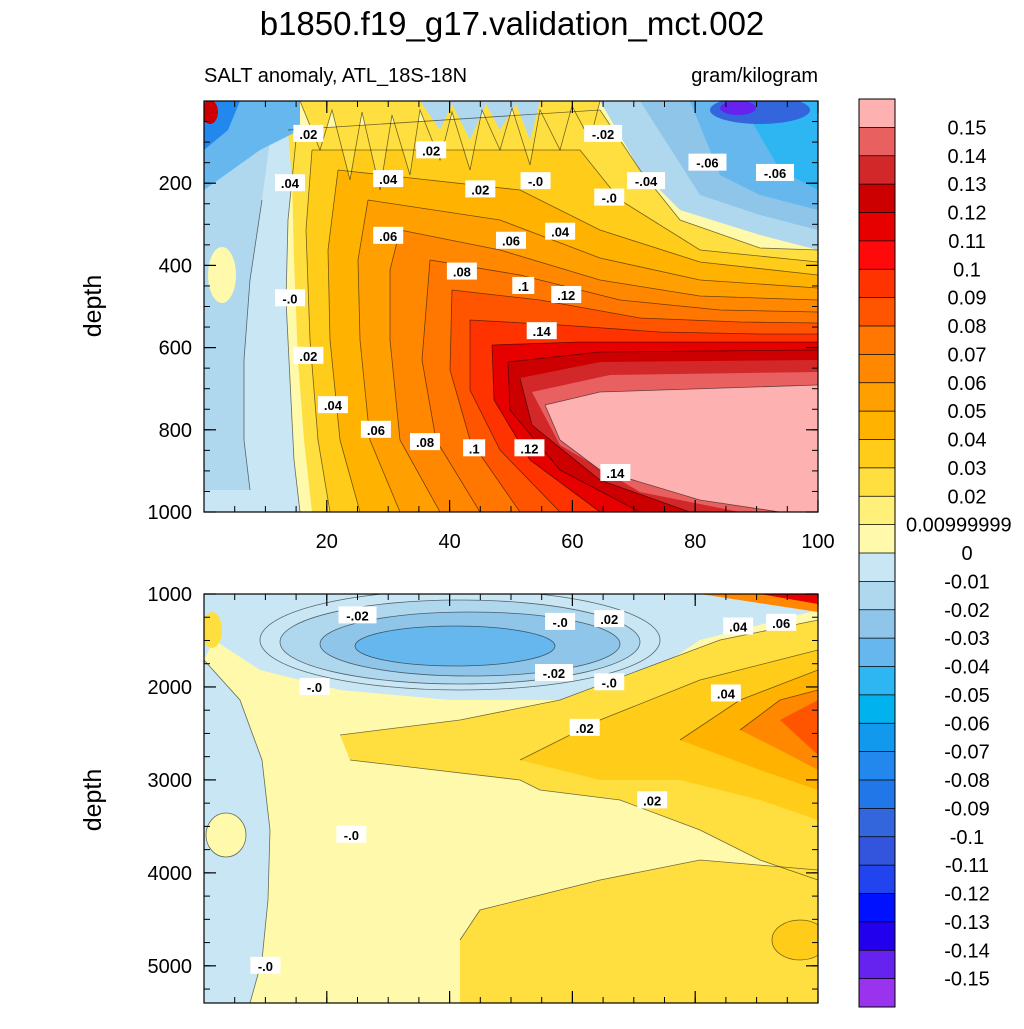  I want to click on contour-label: -.04, so click(646, 181).